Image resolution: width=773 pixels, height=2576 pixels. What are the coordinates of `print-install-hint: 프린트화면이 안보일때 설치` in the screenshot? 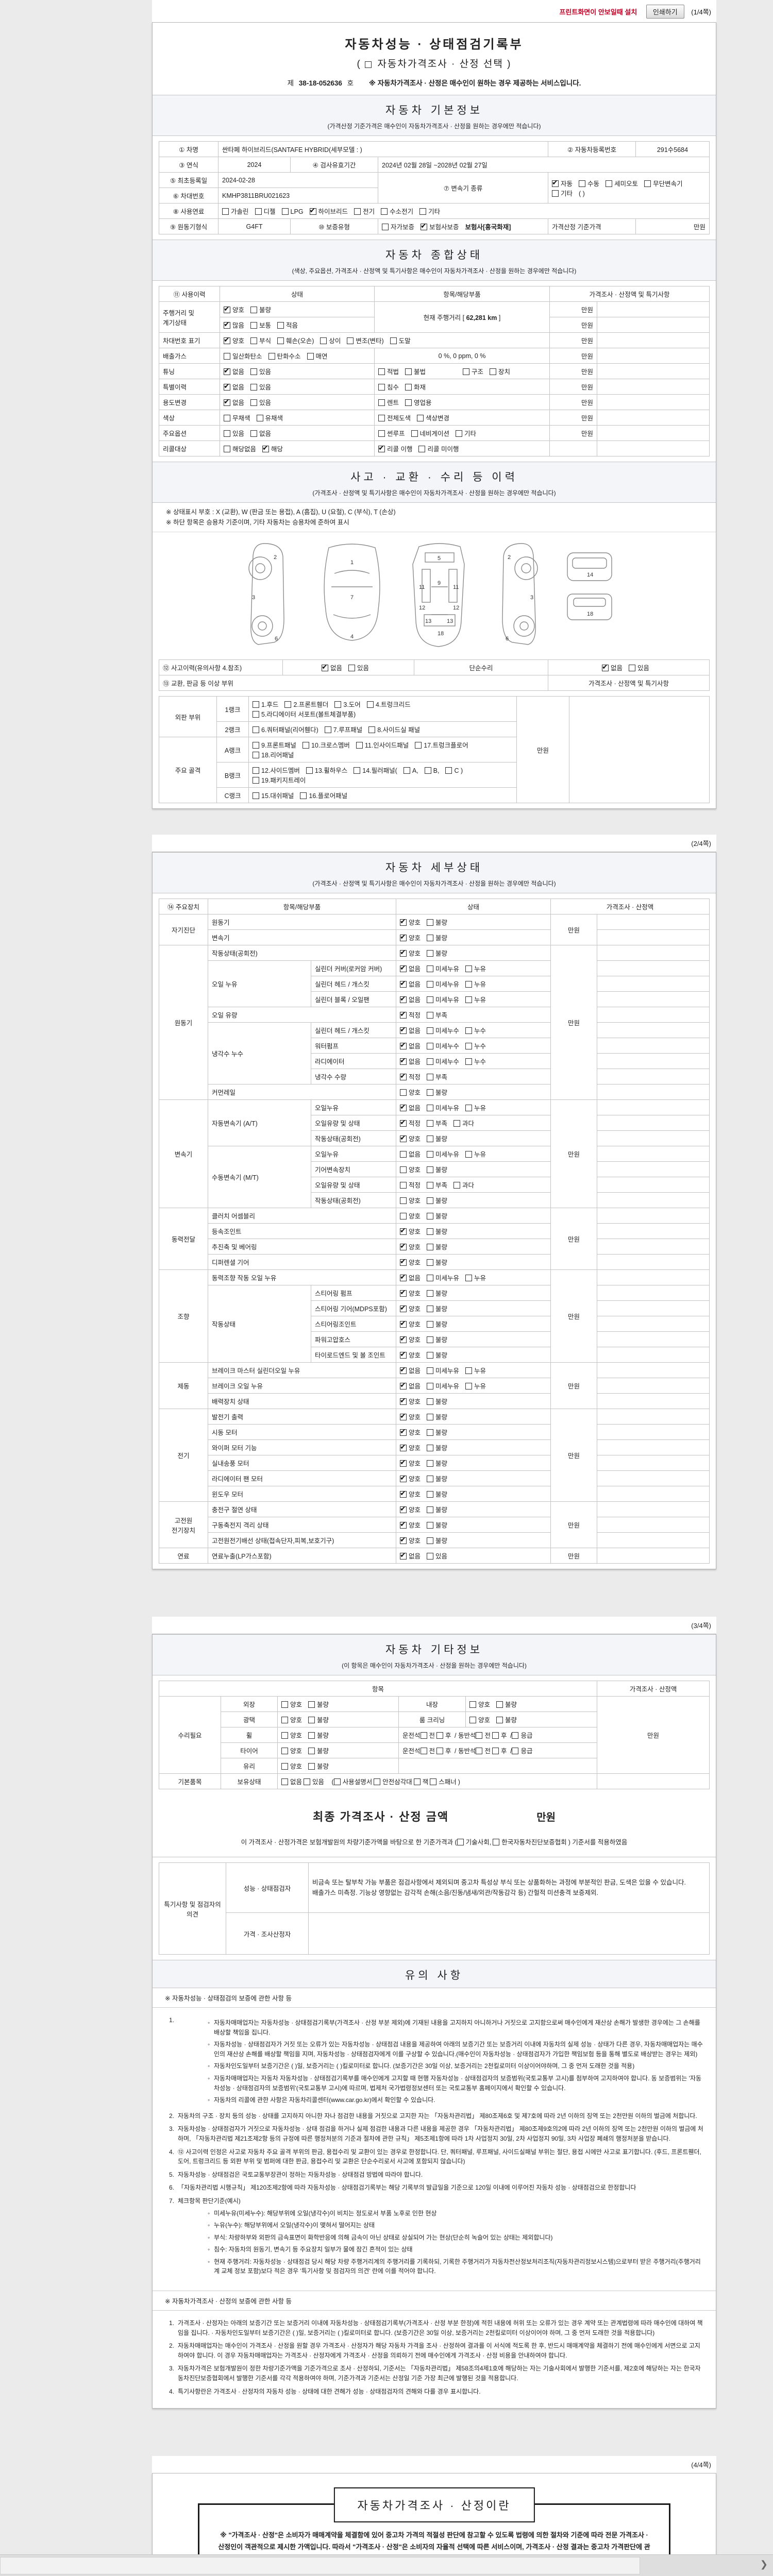 It's located at (598, 12).